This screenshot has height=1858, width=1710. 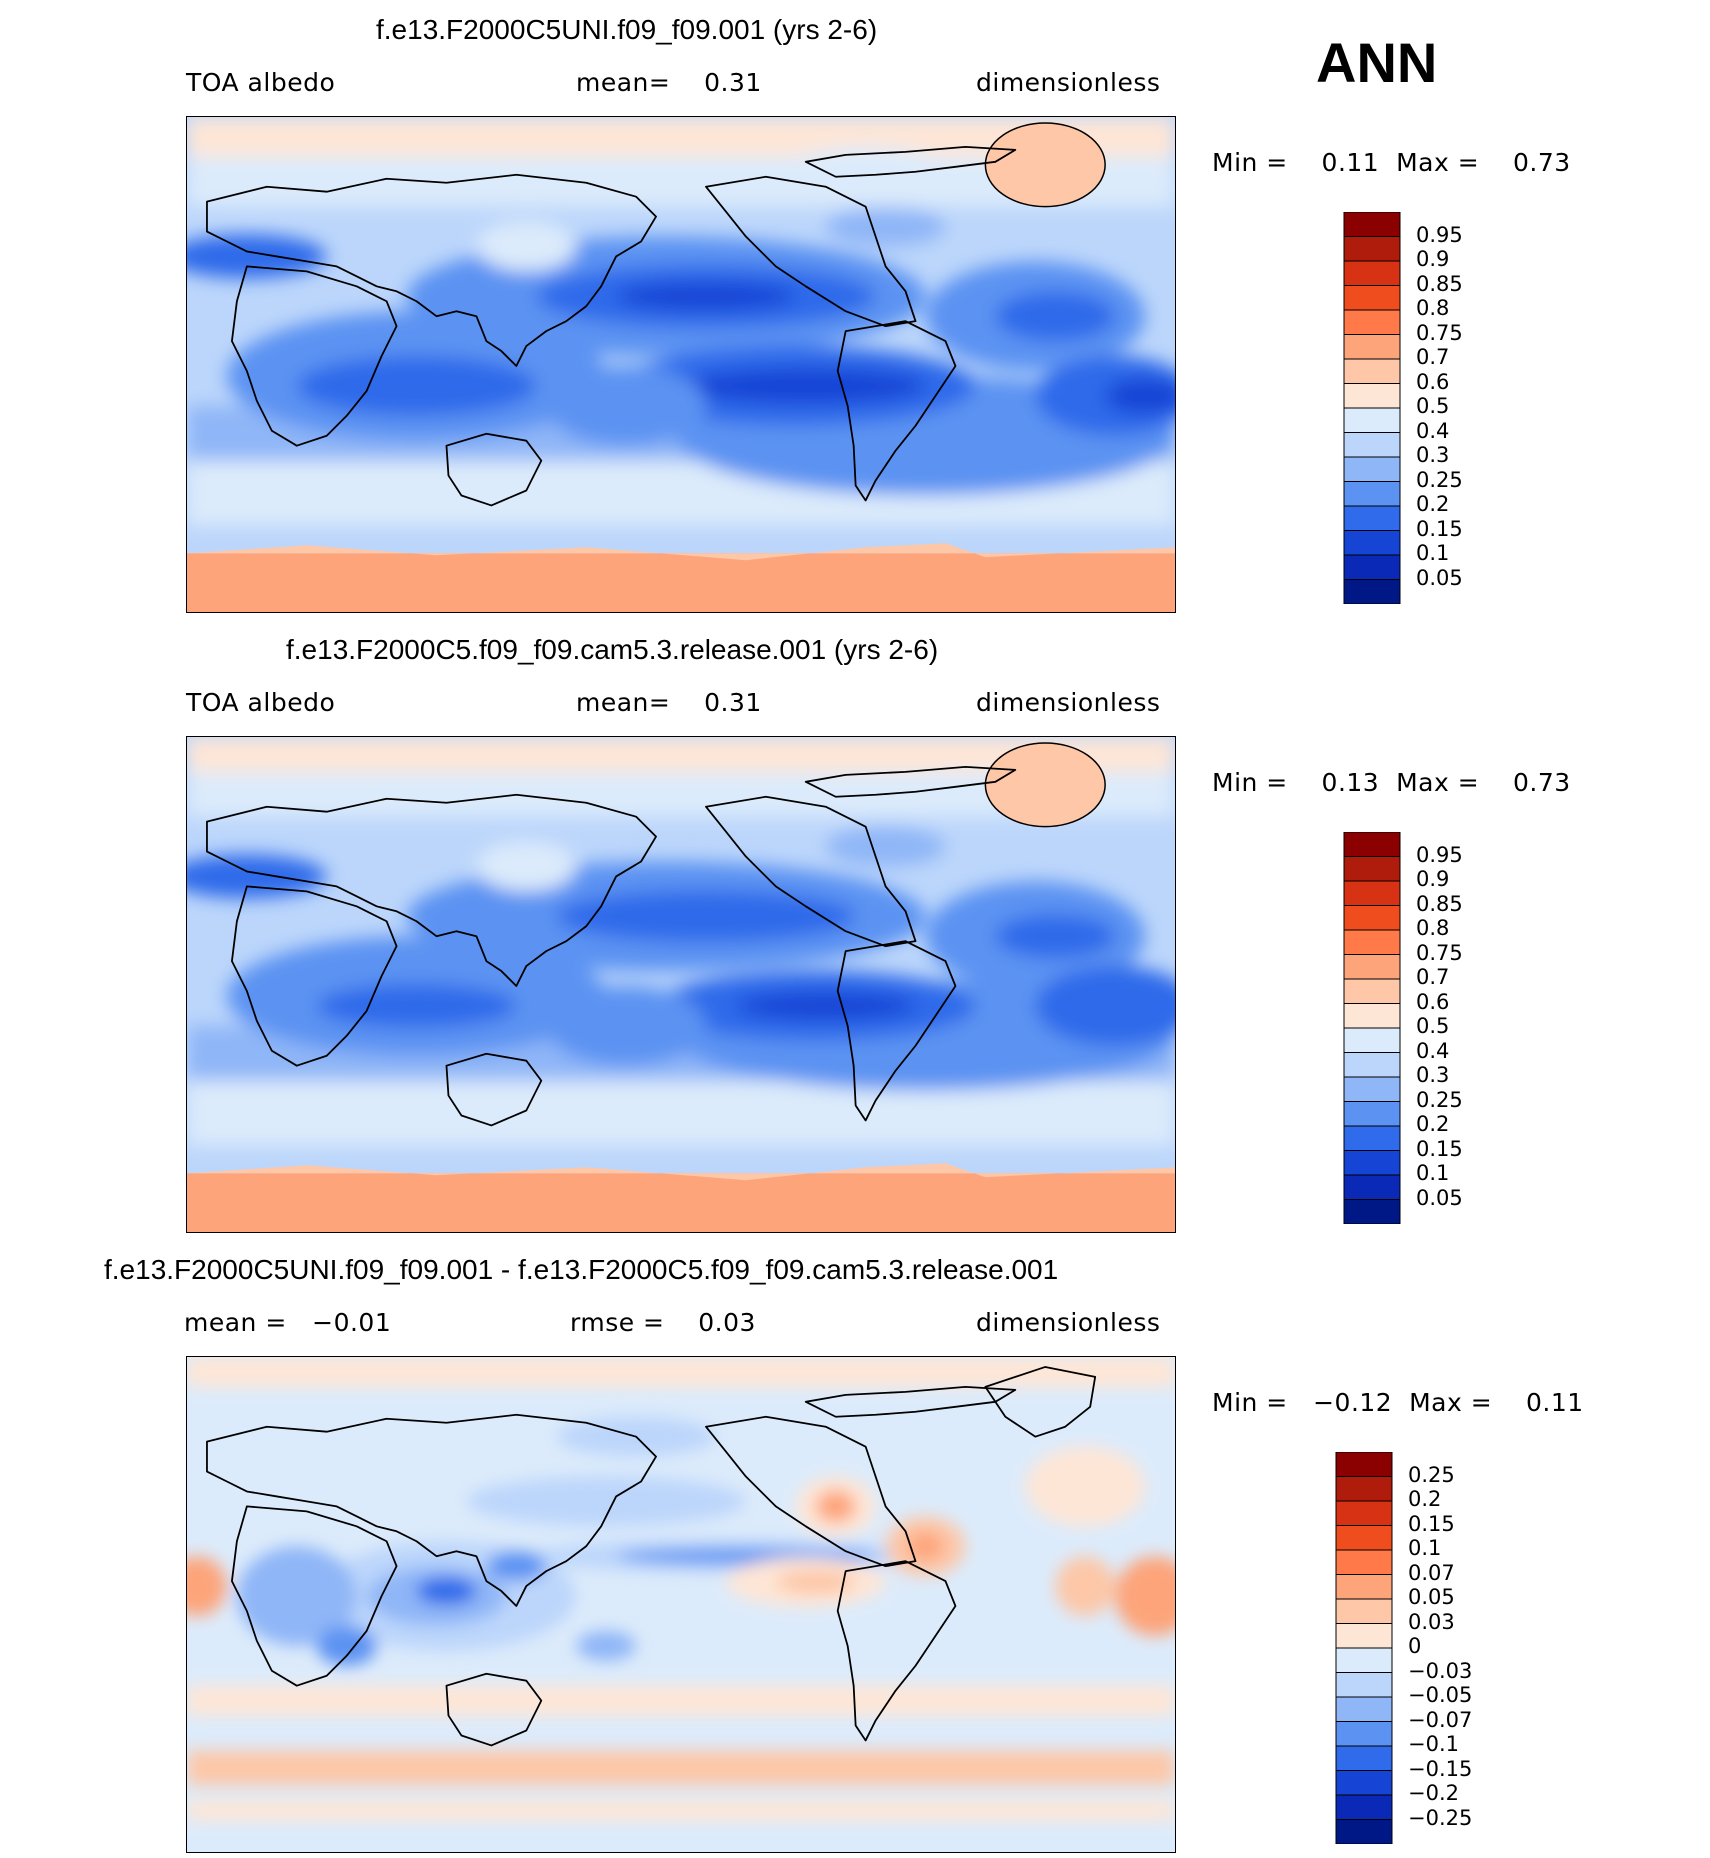 I want to click on panel3-colorbar-svg, so click(x=1364, y=1648).